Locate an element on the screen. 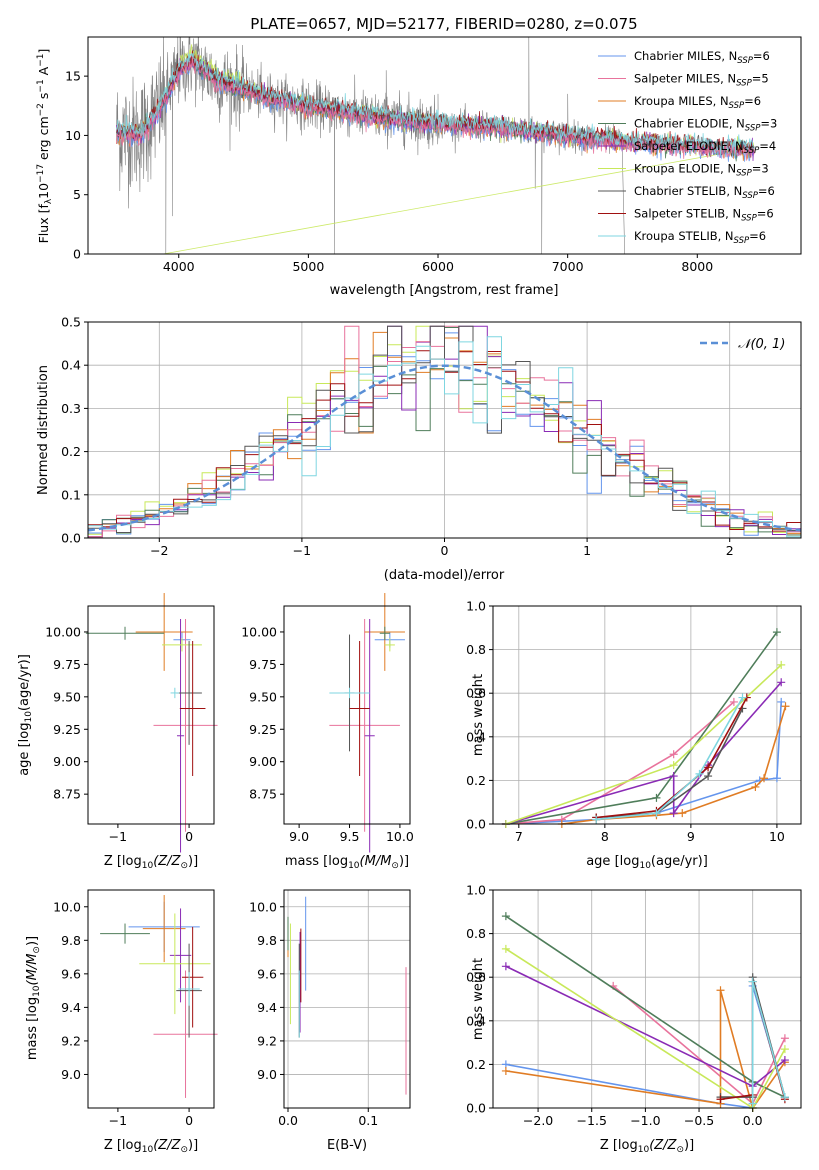 The height and width of the screenshot is (1170, 819). gaussian-legend-label: 𝒩(0, 1) is located at coordinates (761, 344).